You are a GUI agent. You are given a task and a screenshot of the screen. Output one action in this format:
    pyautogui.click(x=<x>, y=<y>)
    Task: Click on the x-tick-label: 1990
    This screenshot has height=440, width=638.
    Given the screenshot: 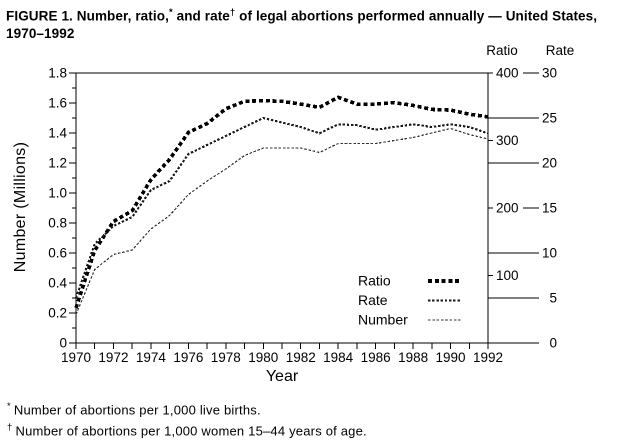 What is the action you would take?
    pyautogui.click(x=451, y=357)
    